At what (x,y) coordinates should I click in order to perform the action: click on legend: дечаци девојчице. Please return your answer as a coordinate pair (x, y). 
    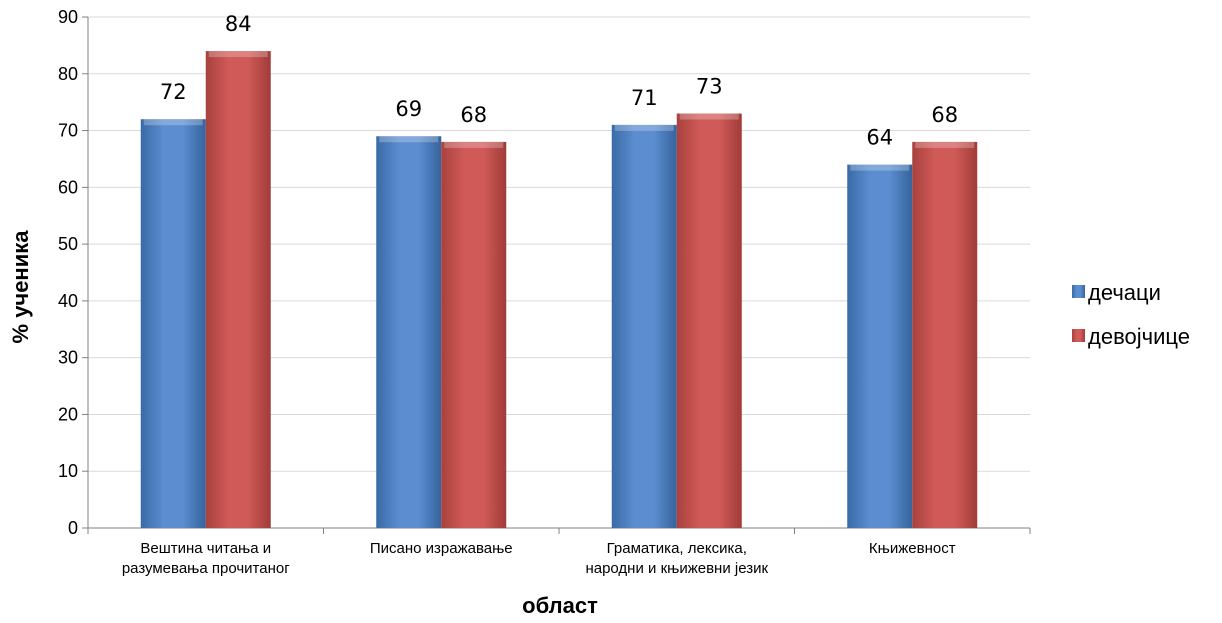
    Looking at the image, I should click on (1131, 314).